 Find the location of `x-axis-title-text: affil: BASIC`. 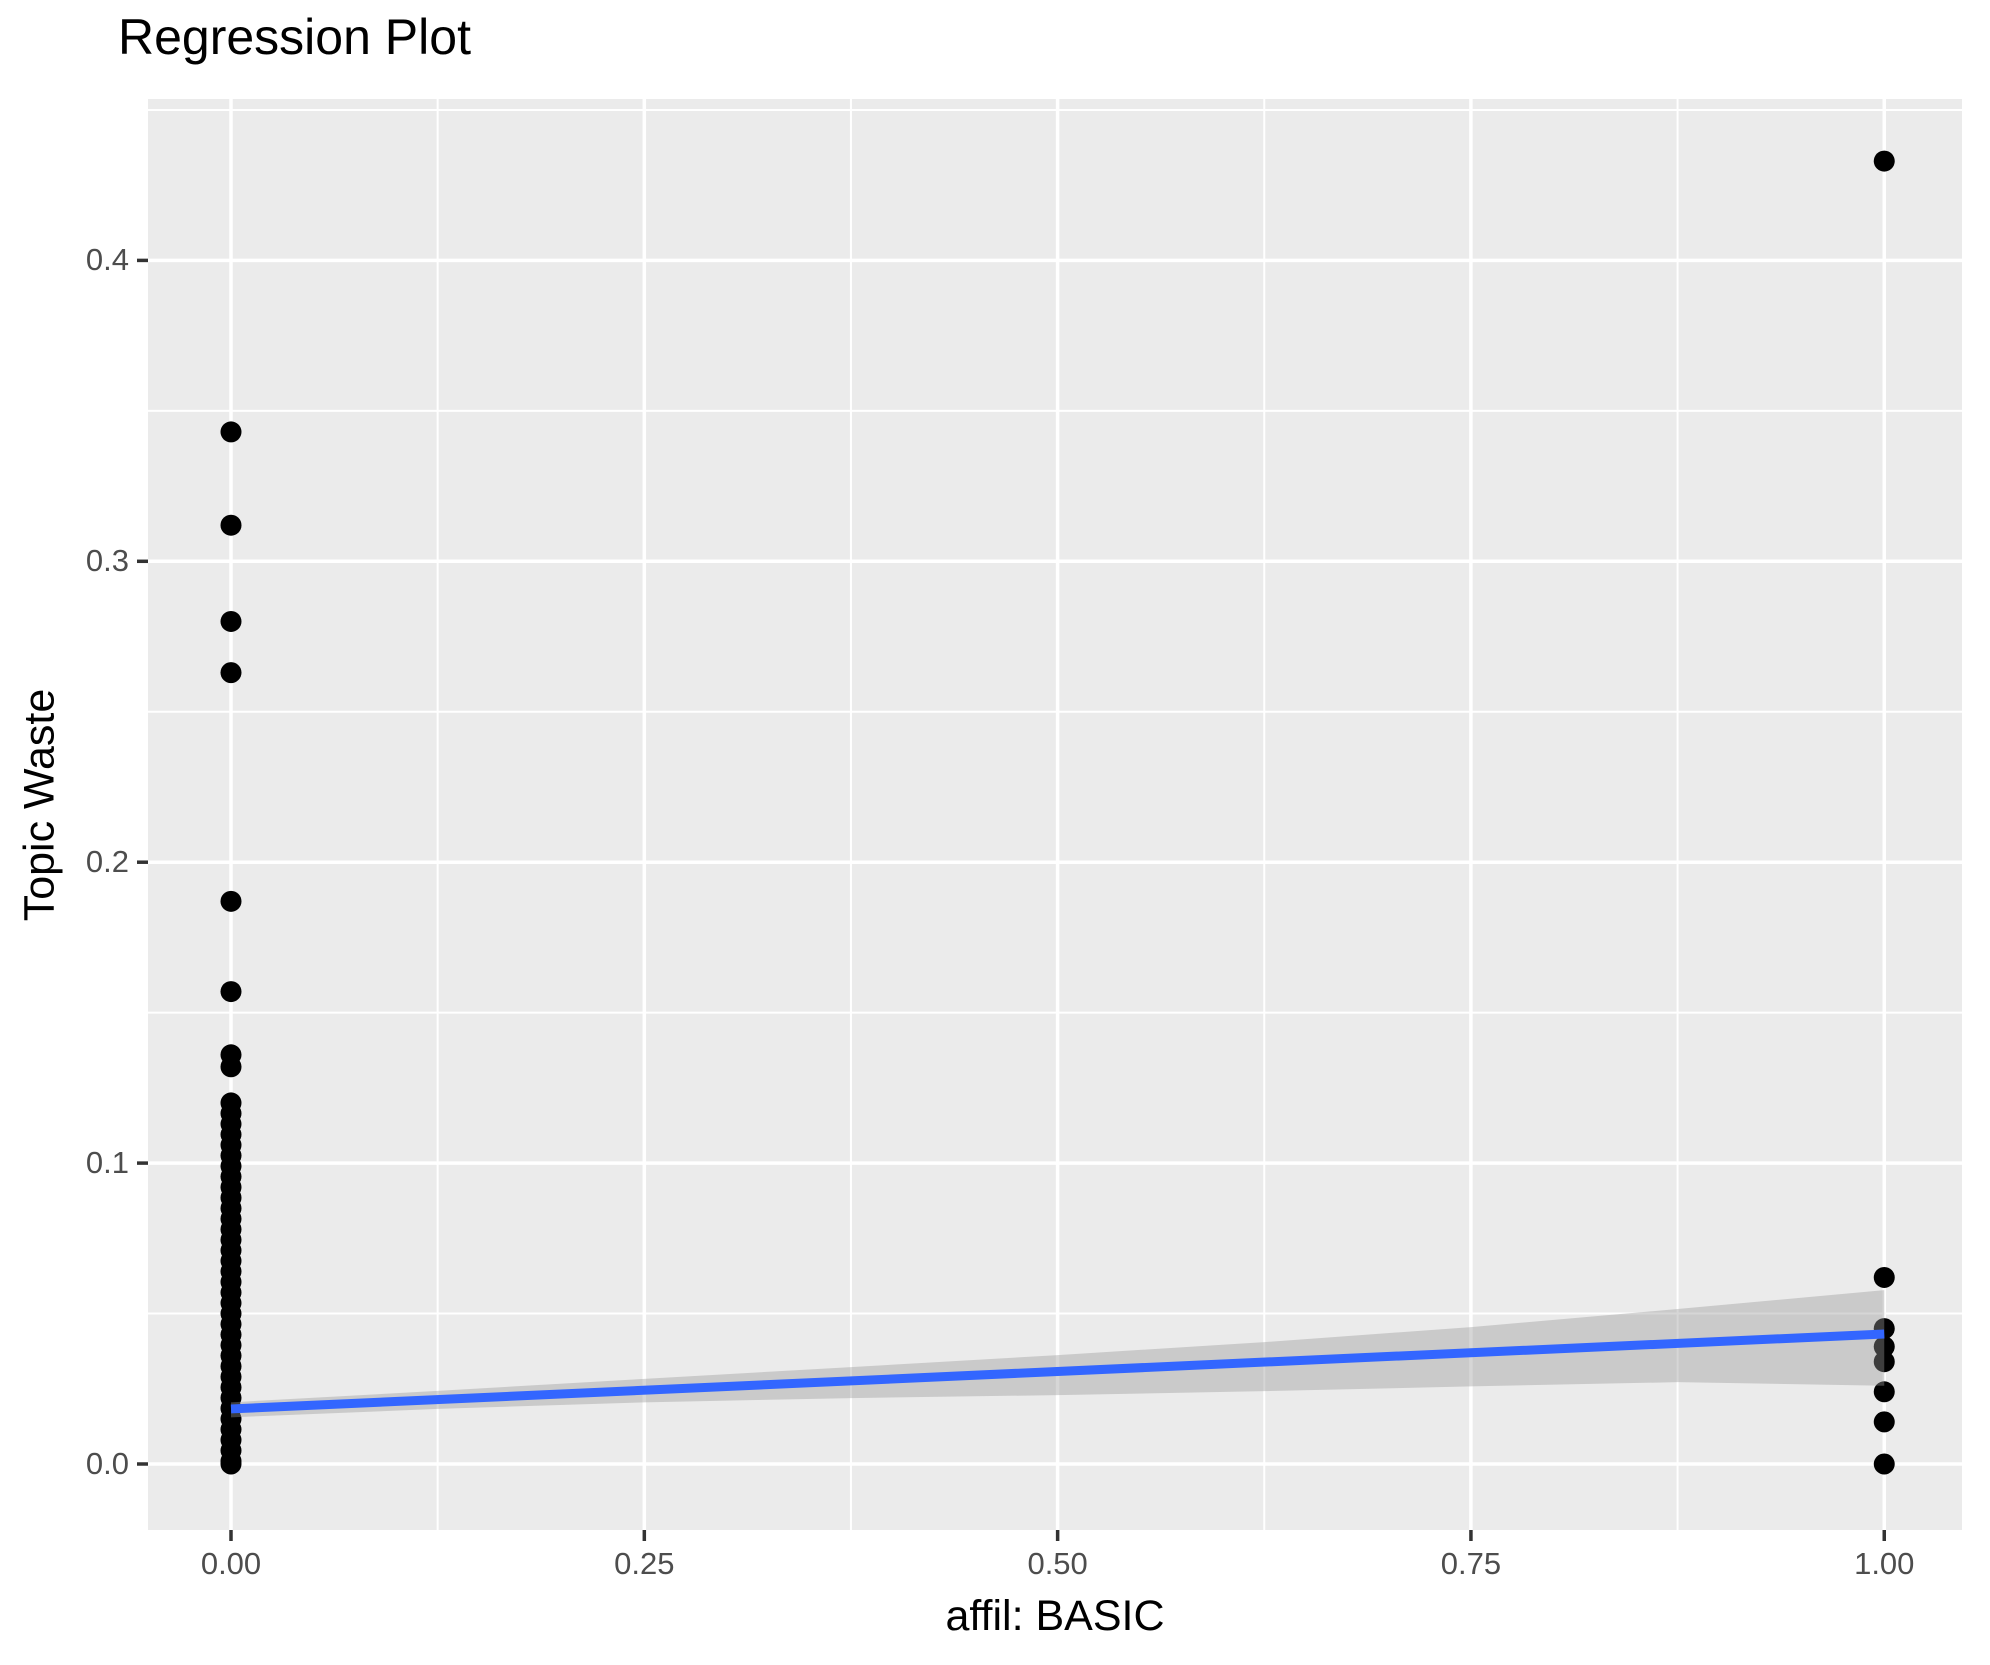

x-axis-title-text: affil: BASIC is located at coordinates (1055, 1616).